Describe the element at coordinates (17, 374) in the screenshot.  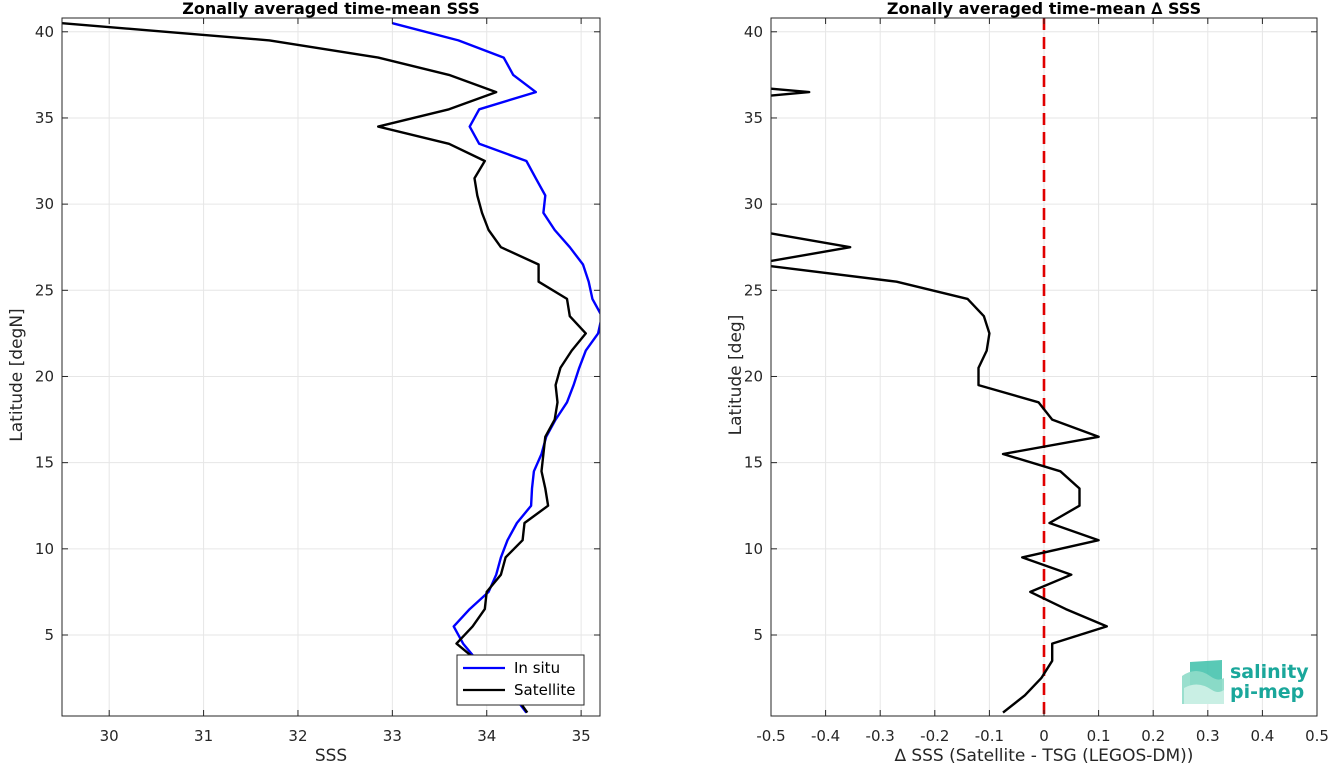
I see `y-axis-label: Latitude [degN]` at that location.